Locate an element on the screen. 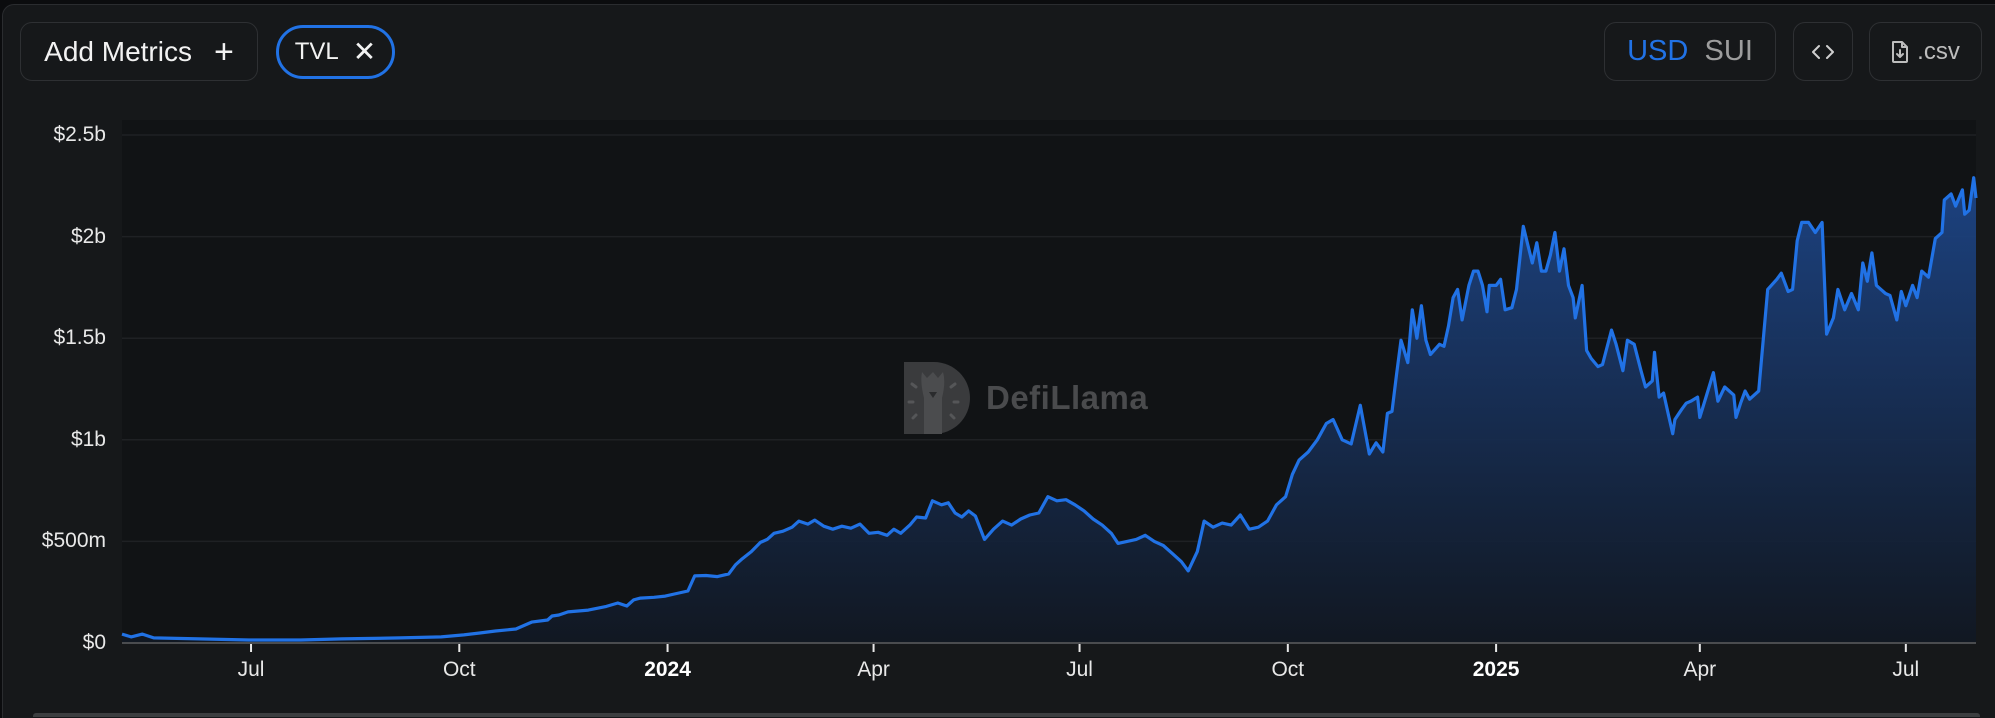 Image resolution: width=1995 pixels, height=718 pixels. defillama-logo-icon is located at coordinates (937, 398).